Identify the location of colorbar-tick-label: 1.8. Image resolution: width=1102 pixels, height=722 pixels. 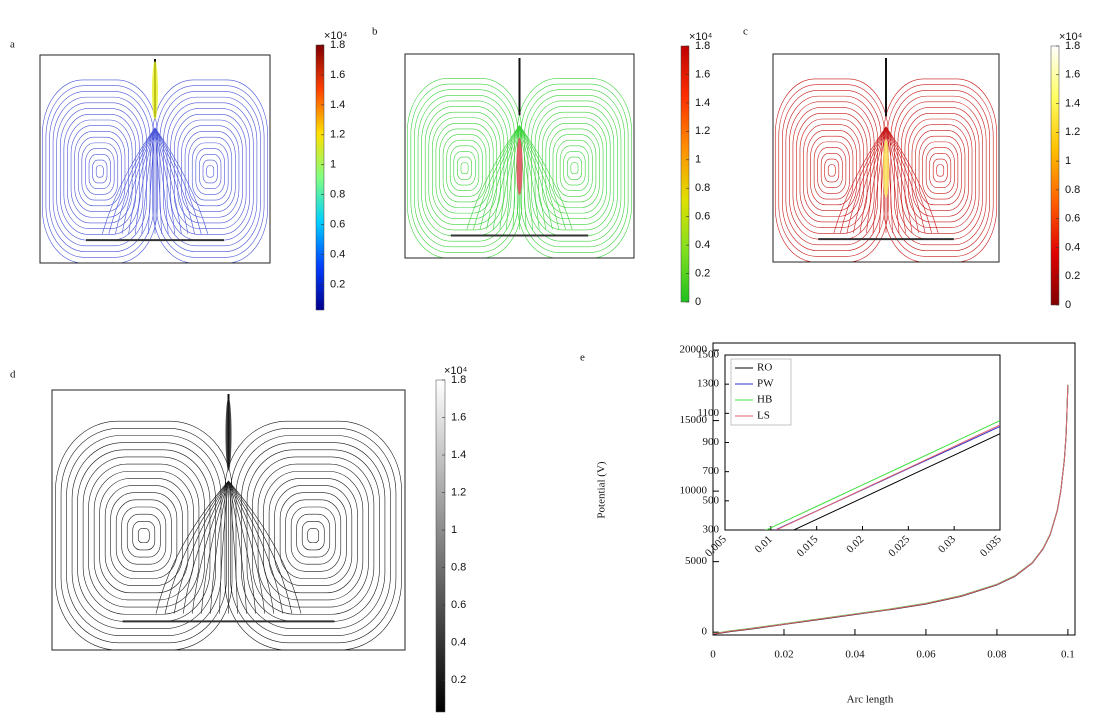
(1072, 46).